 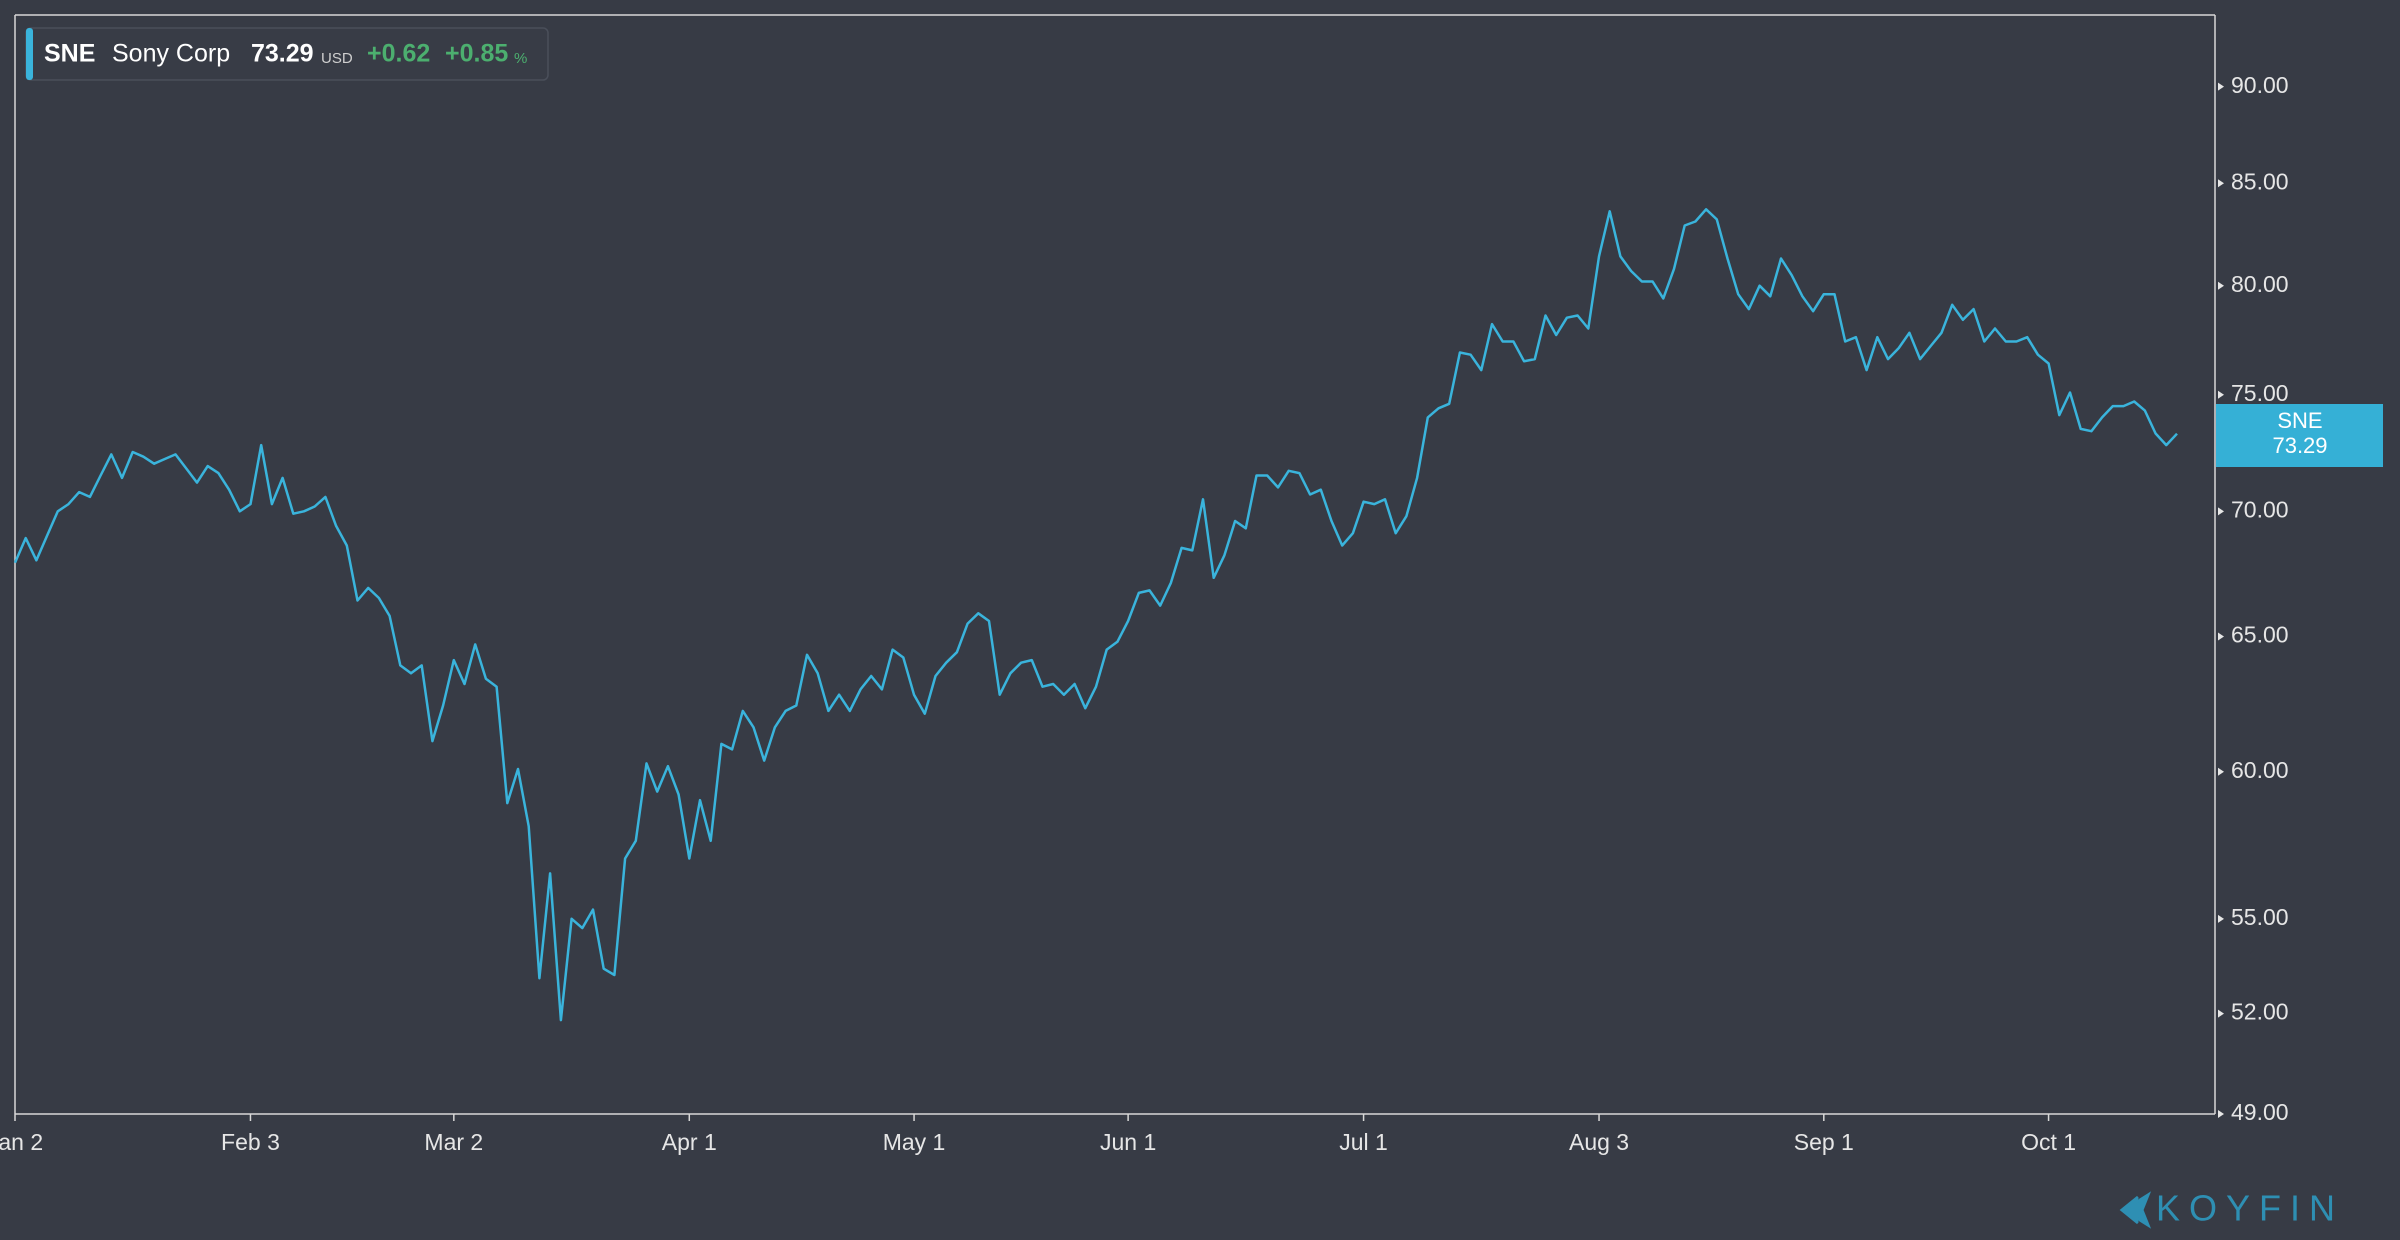 I want to click on y-tick-label: 60.00, so click(x=2260, y=770).